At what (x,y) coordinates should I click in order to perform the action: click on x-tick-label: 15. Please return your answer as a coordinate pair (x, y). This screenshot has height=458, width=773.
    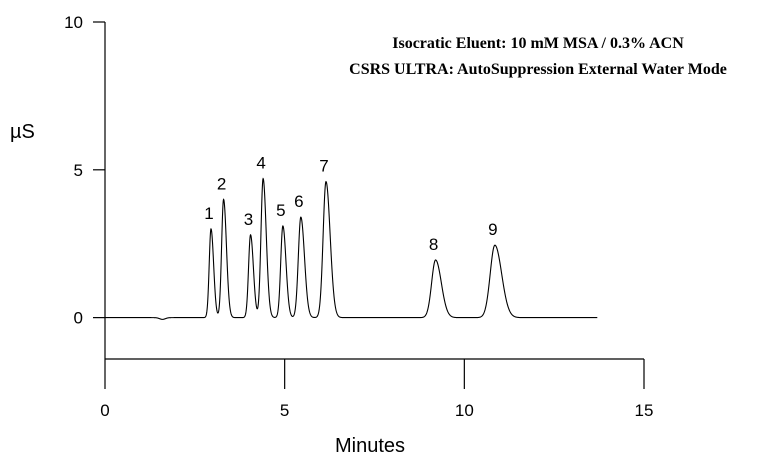
    Looking at the image, I should click on (644, 410).